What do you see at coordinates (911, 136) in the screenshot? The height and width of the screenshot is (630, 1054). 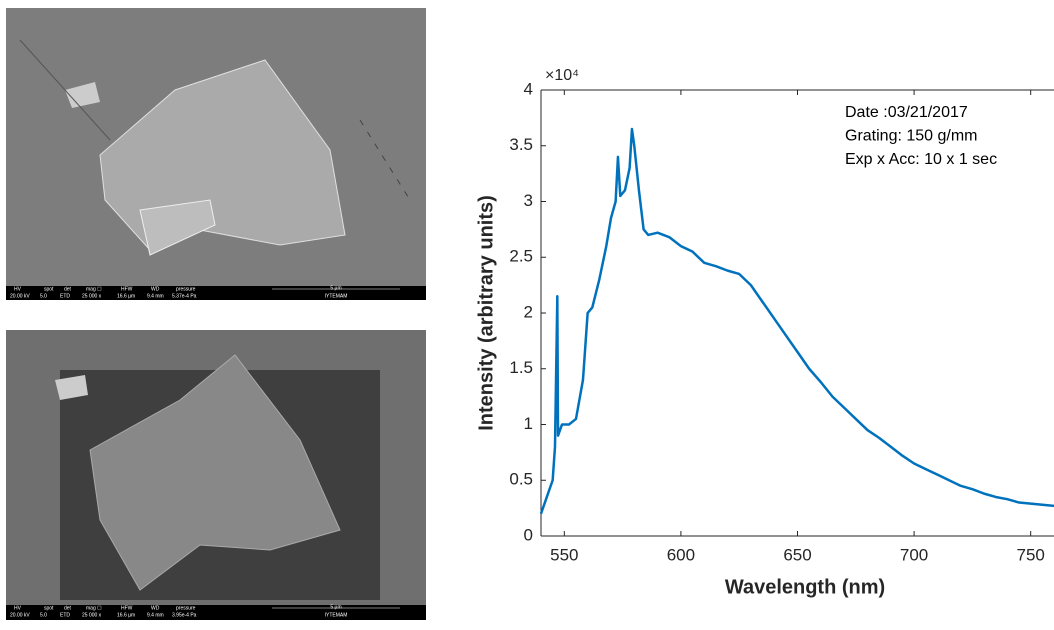 I see `annotation: Grating: 150 g/mm` at bounding box center [911, 136].